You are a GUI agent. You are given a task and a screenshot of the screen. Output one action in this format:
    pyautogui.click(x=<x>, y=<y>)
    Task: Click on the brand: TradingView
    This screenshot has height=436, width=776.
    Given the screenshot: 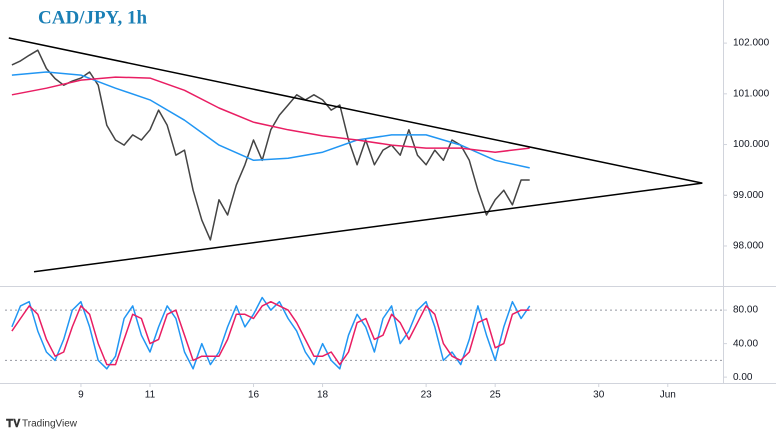 What is the action you would take?
    pyautogui.click(x=50, y=424)
    